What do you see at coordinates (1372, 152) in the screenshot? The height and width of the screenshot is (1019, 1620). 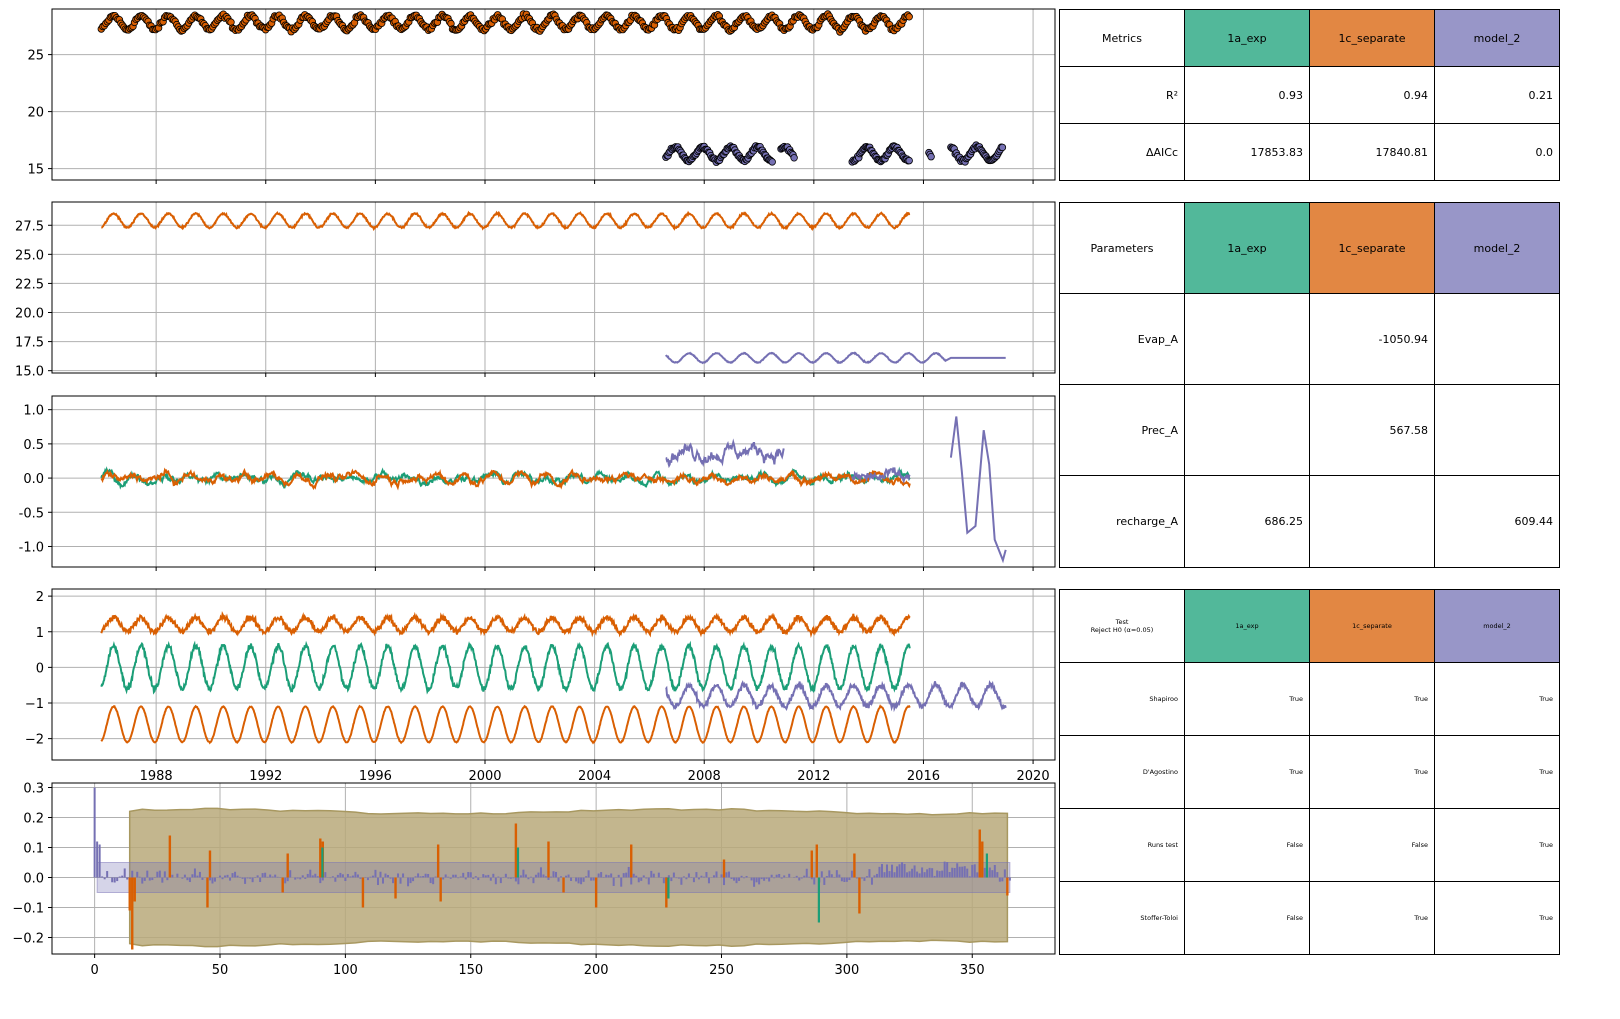 I see `metrics-cell: 17840.81` at bounding box center [1372, 152].